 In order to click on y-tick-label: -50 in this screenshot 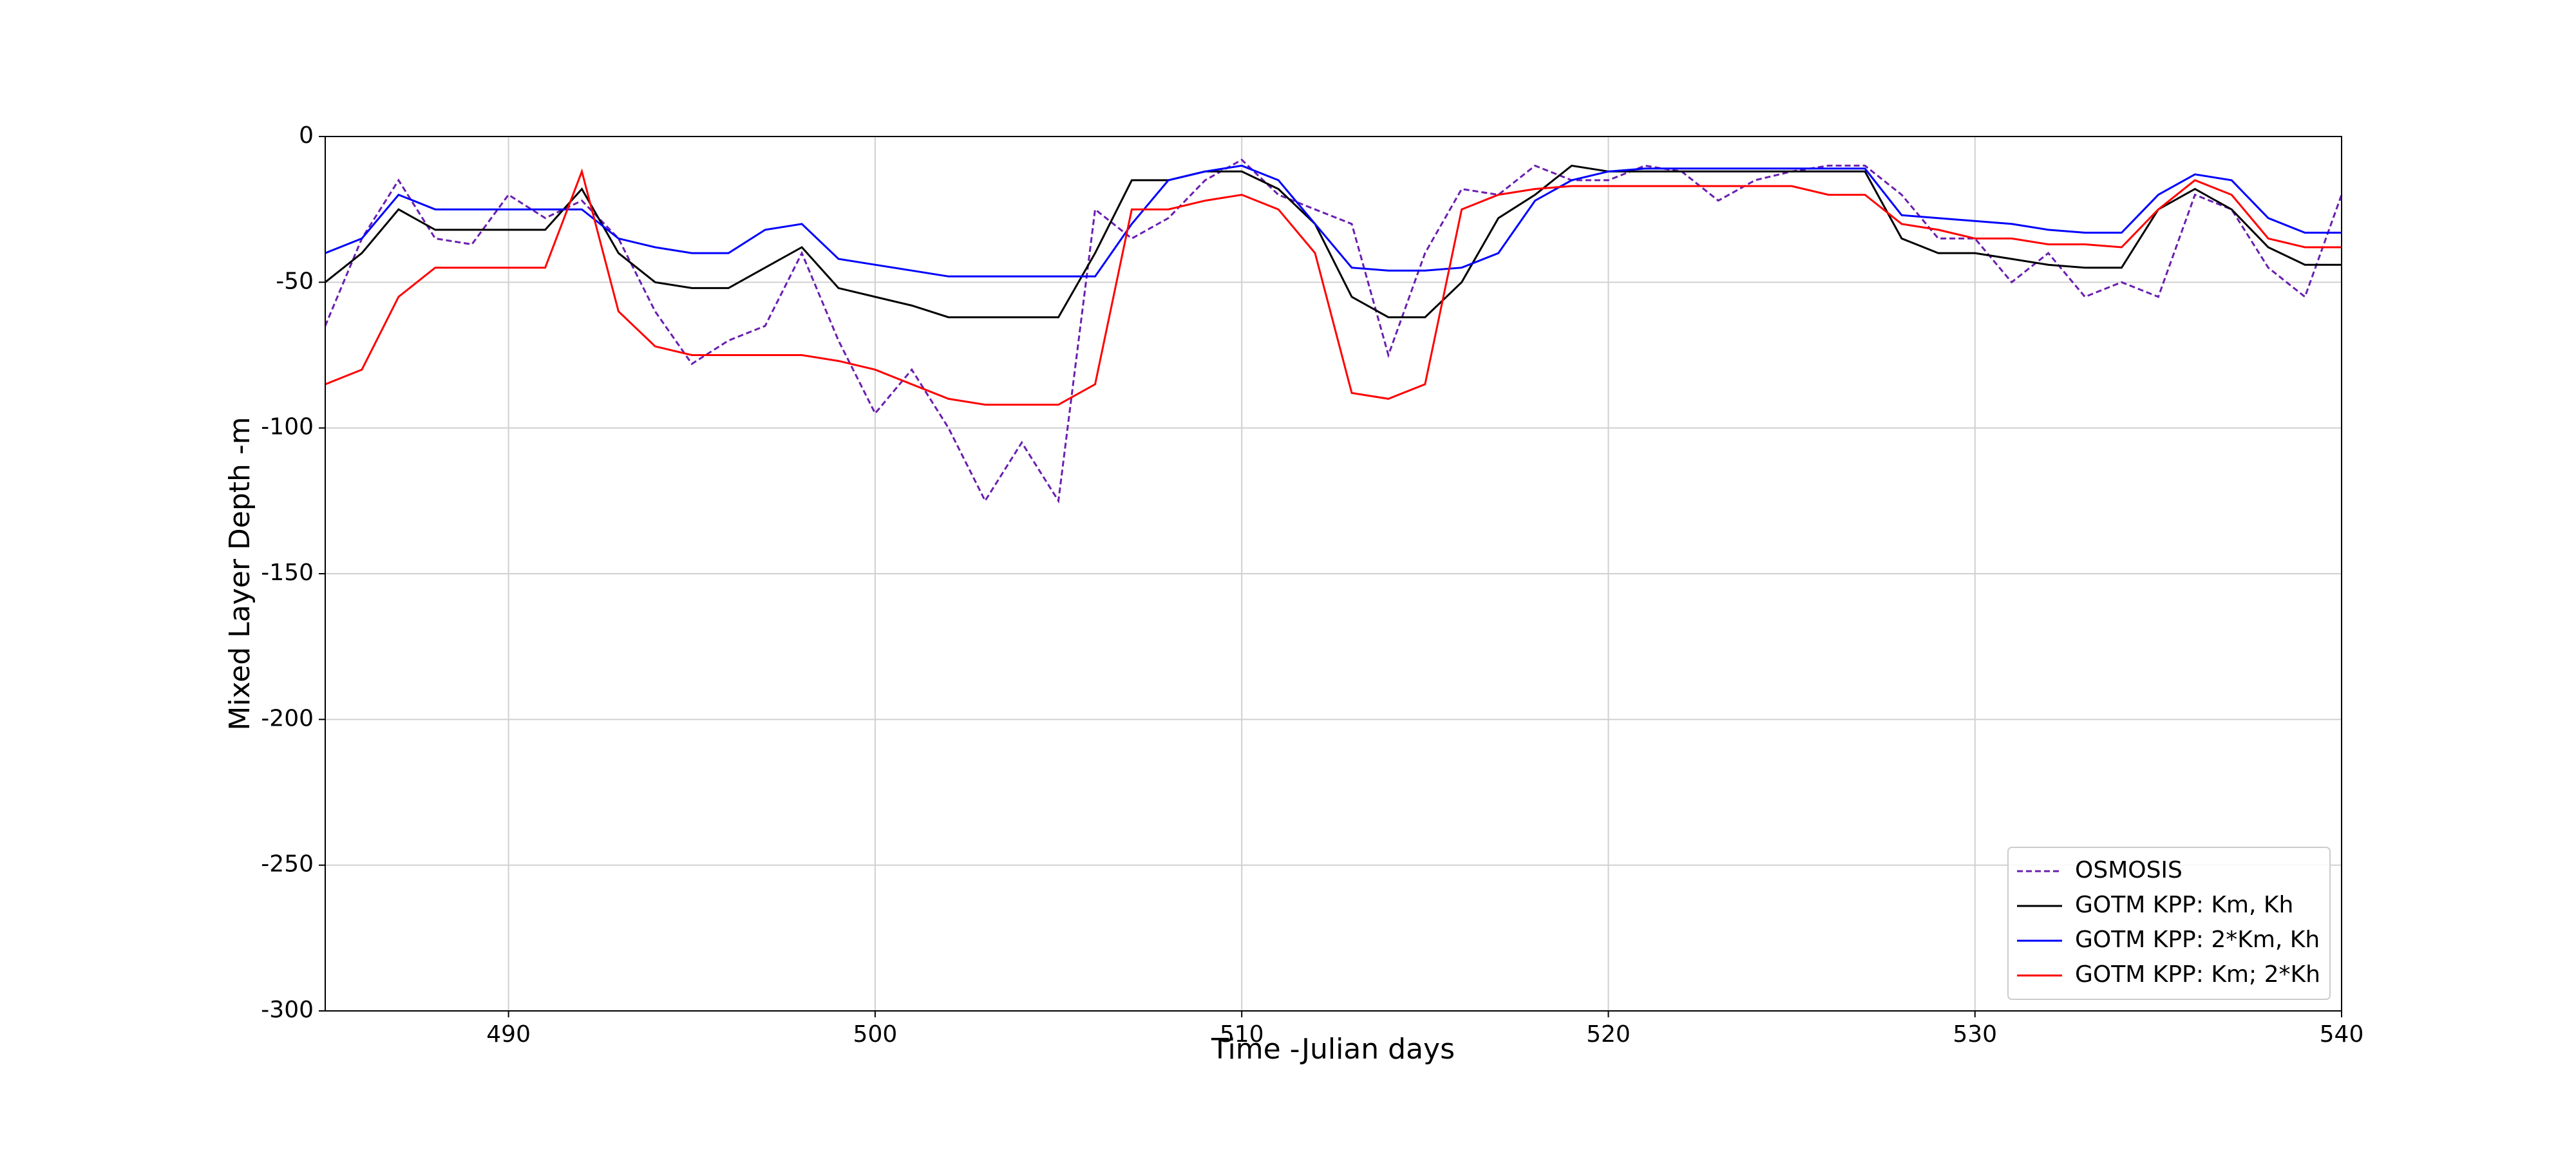, I will do `click(295, 281)`.